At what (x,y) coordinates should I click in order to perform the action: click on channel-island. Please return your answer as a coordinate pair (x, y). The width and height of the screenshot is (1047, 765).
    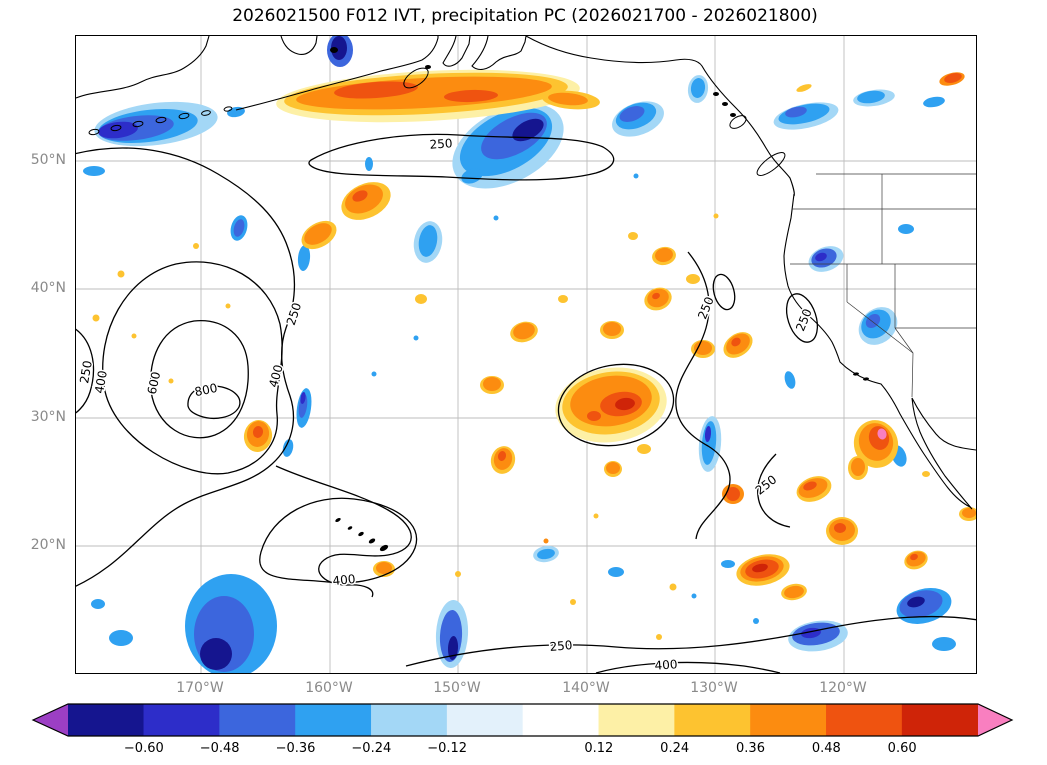
    Looking at the image, I should click on (856, 374).